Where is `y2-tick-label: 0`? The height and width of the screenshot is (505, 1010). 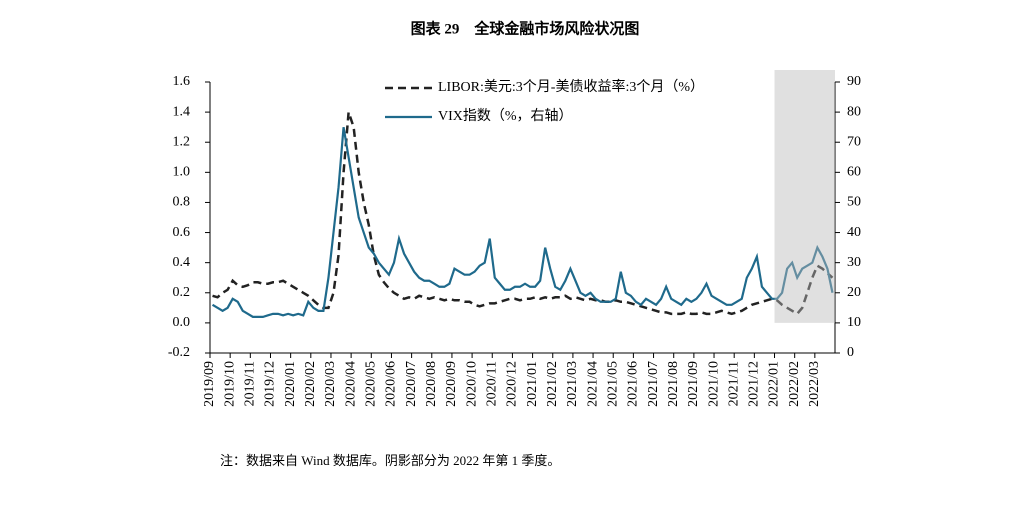 y2-tick-label: 0 is located at coordinates (850, 352).